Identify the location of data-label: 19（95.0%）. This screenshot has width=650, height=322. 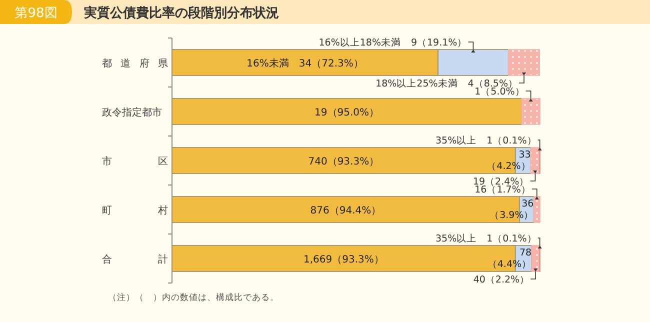
(347, 113).